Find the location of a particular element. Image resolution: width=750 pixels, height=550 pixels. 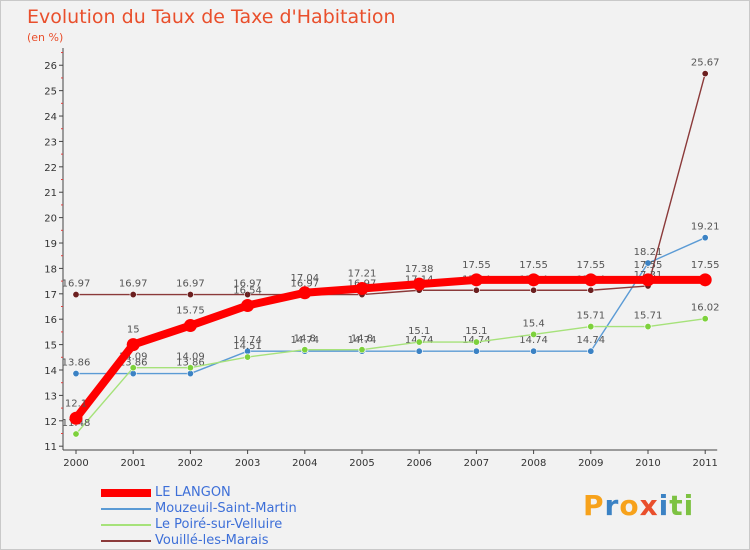

x-tick-label: 2007 is located at coordinates (476, 463).